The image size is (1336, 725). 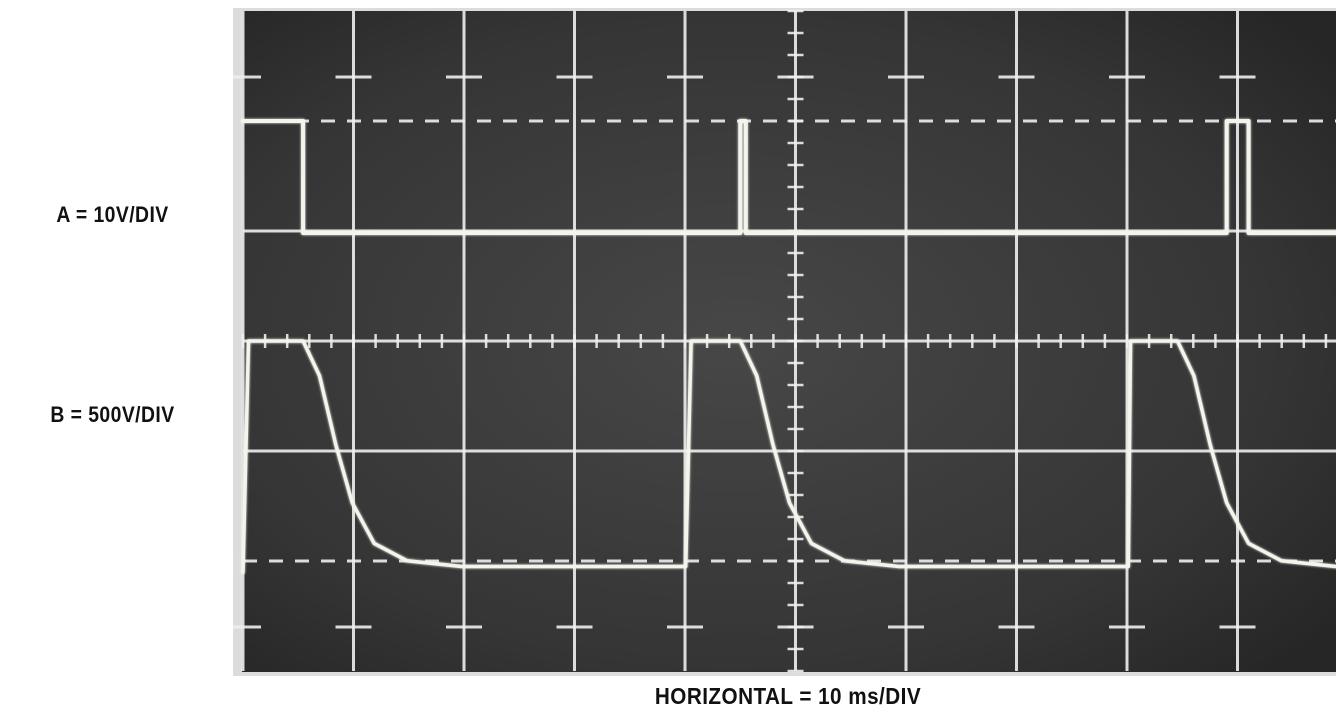 What do you see at coordinates (112, 214) in the screenshot?
I see `channel-a-scale-label: A = 10V/DIV` at bounding box center [112, 214].